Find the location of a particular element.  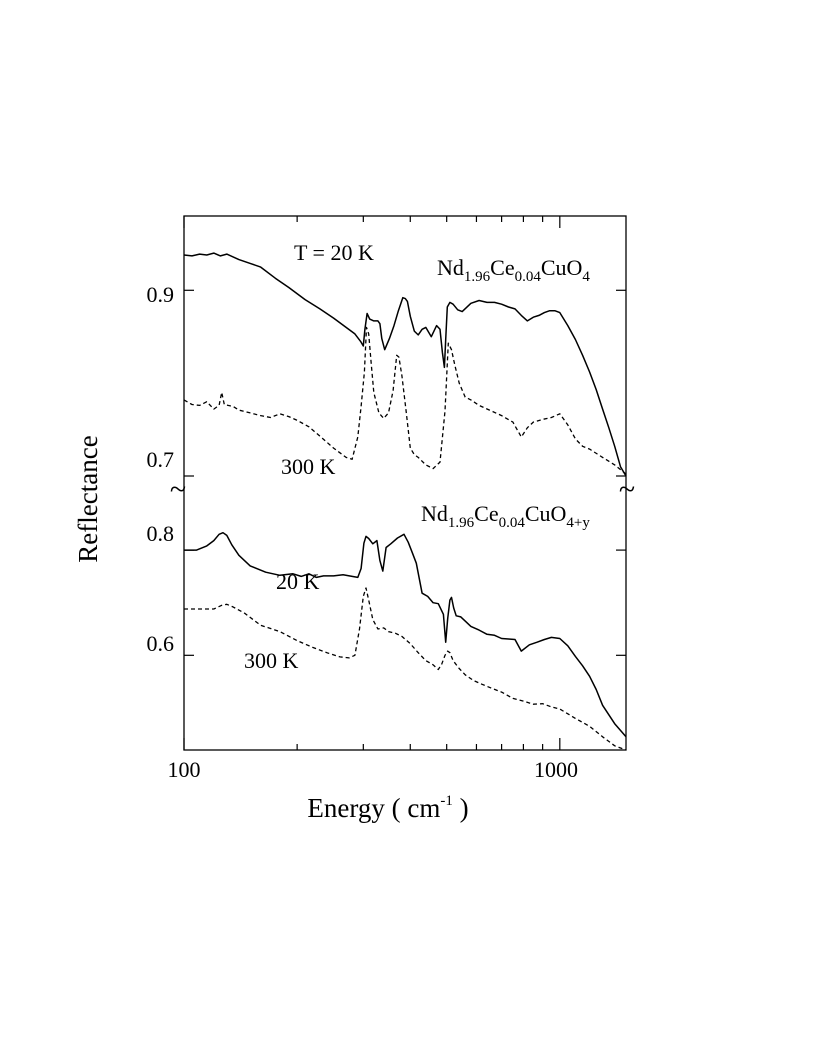

y-tick-label-lower-0.6: 0.6 is located at coordinates (161, 643).